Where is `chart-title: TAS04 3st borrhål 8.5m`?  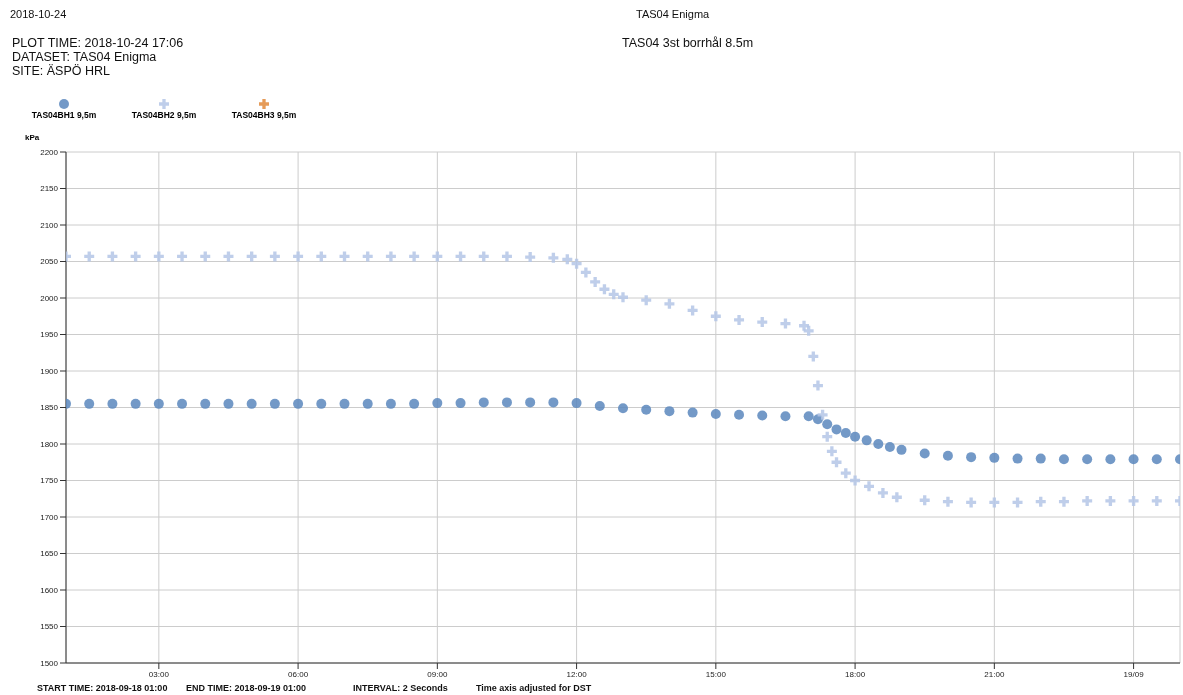 chart-title: TAS04 3st borrhål 8.5m is located at coordinates (688, 43).